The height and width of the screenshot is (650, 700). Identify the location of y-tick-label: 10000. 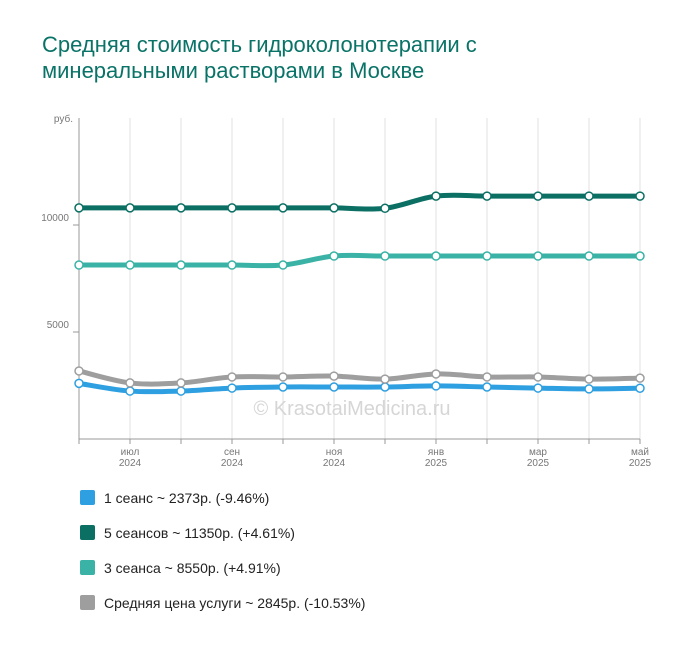
(55, 218).